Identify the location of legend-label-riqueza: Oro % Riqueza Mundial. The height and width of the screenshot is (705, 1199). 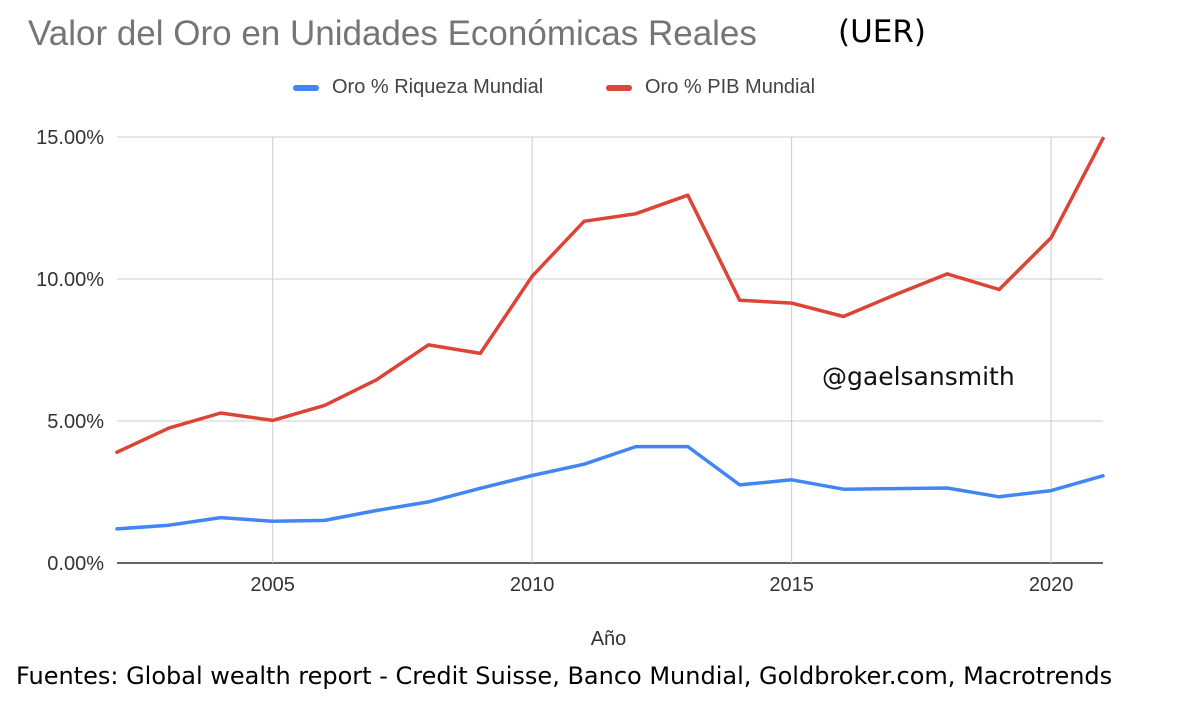
(438, 87).